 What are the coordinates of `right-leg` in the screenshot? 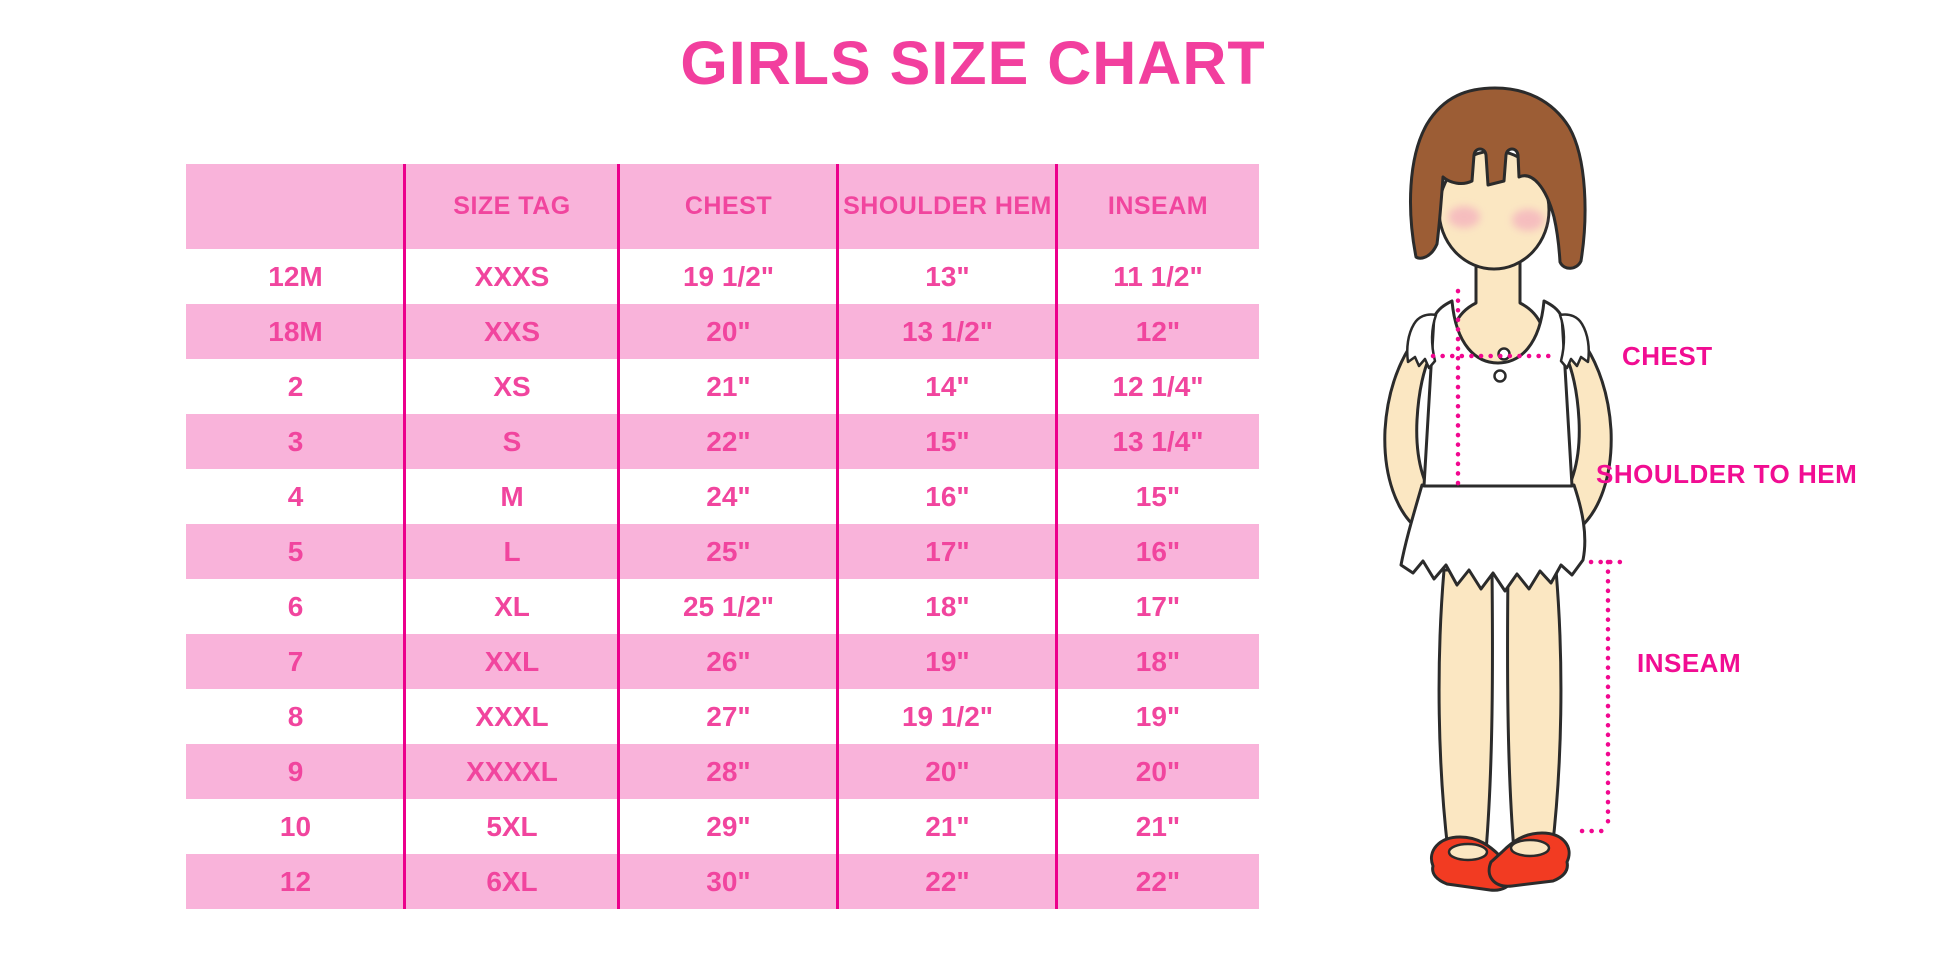 It's located at (1534, 710).